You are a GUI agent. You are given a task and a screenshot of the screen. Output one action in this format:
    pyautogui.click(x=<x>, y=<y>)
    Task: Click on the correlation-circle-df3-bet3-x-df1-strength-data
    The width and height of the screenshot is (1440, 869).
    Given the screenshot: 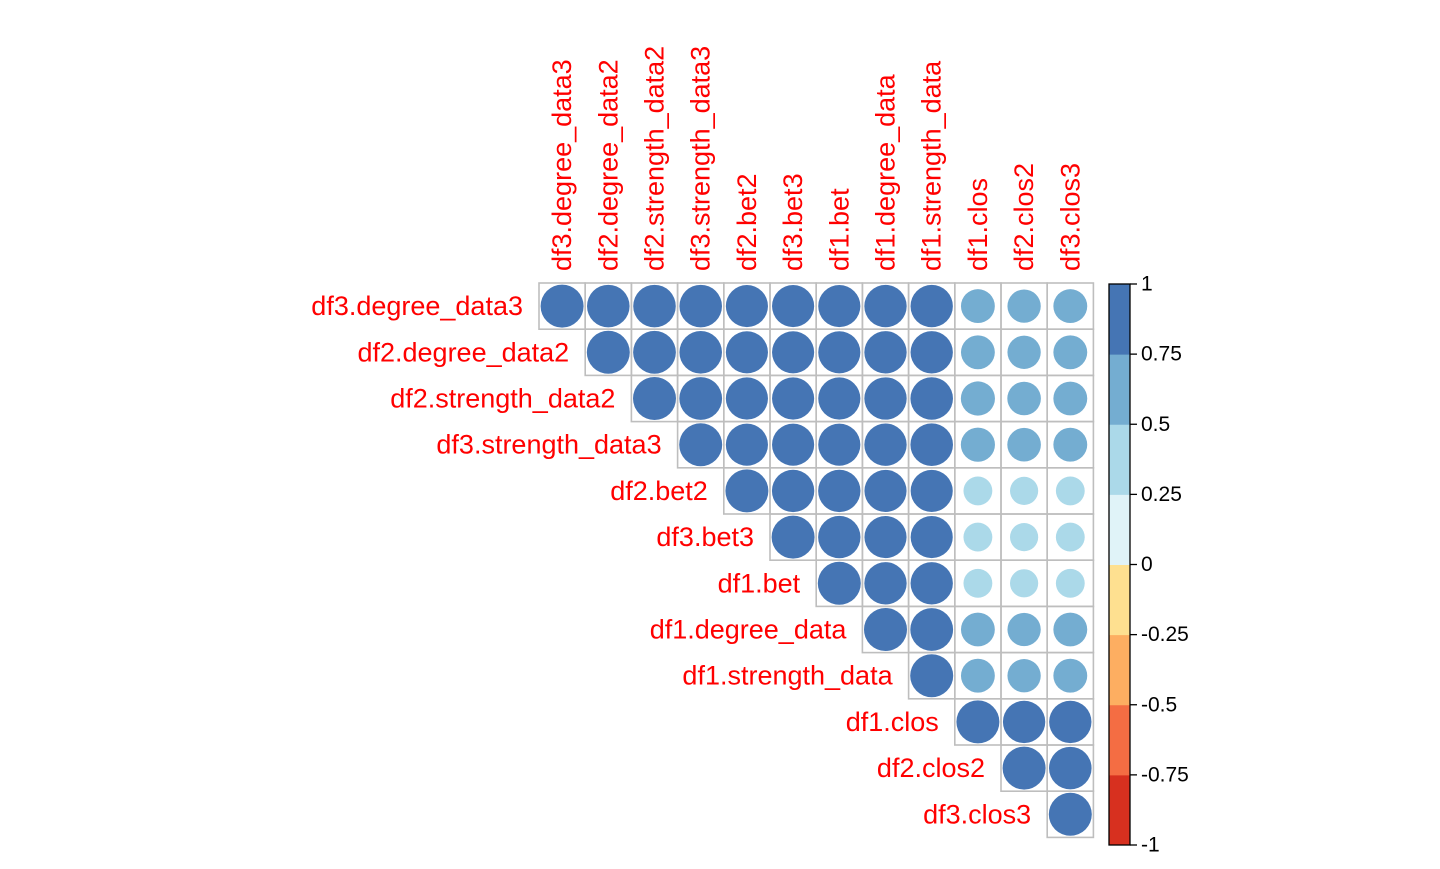 What is the action you would take?
    pyautogui.click(x=931, y=537)
    